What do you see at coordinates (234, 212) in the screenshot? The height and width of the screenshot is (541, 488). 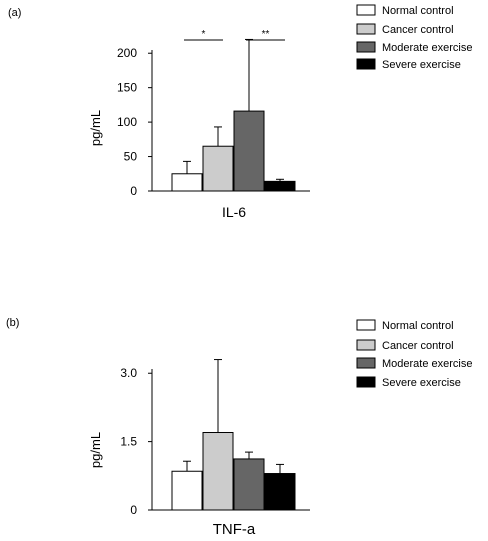 I see `xlabel-a: IL-6` at bounding box center [234, 212].